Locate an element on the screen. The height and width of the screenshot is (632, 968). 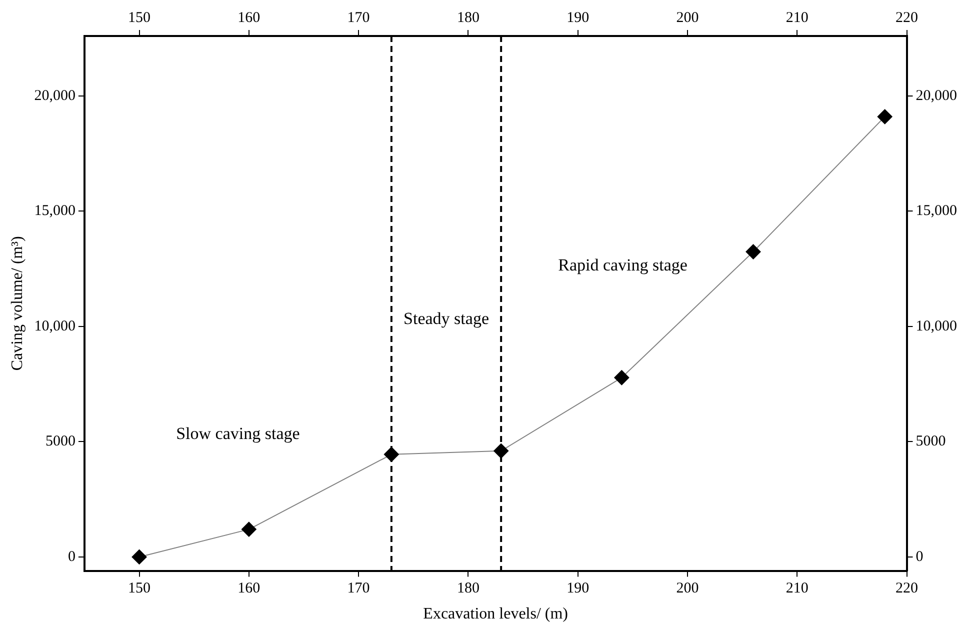
x2-tick-label: 210 is located at coordinates (797, 18).